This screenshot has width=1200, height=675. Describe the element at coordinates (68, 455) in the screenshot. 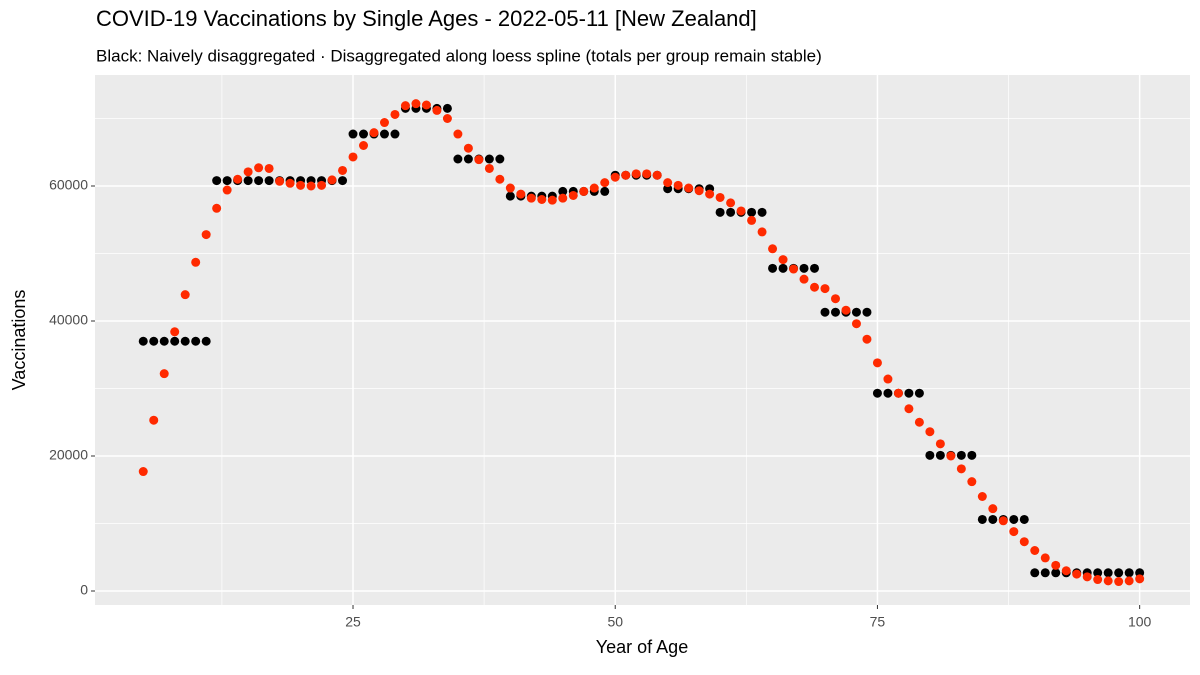

I see `y-tick-label: 20000` at that location.